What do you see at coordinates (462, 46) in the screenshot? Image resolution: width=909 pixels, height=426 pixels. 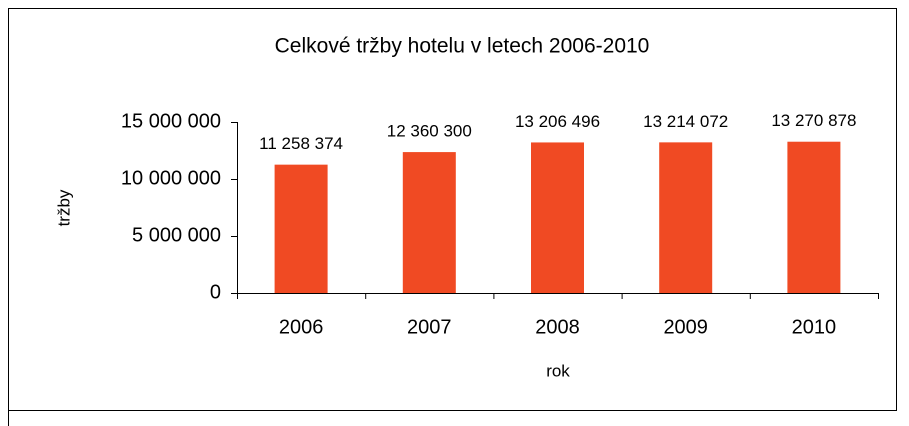 I see `chart-title: Celkové tržby hotelu v letech 2006-2010` at bounding box center [462, 46].